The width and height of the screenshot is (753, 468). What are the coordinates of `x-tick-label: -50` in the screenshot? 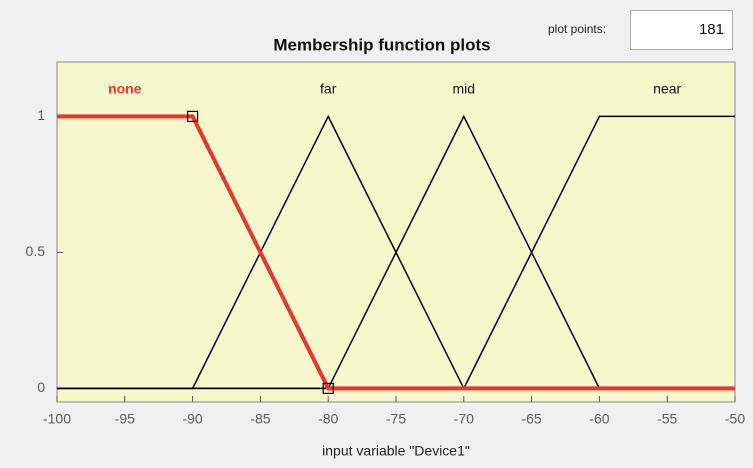 It's located at (735, 419).